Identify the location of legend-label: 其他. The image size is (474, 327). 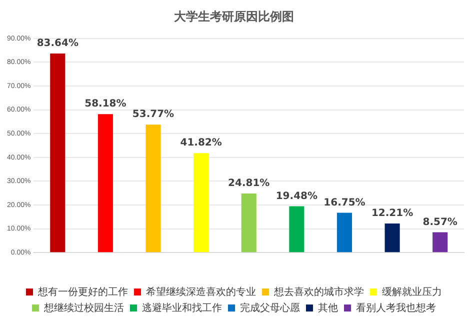
(328, 308).